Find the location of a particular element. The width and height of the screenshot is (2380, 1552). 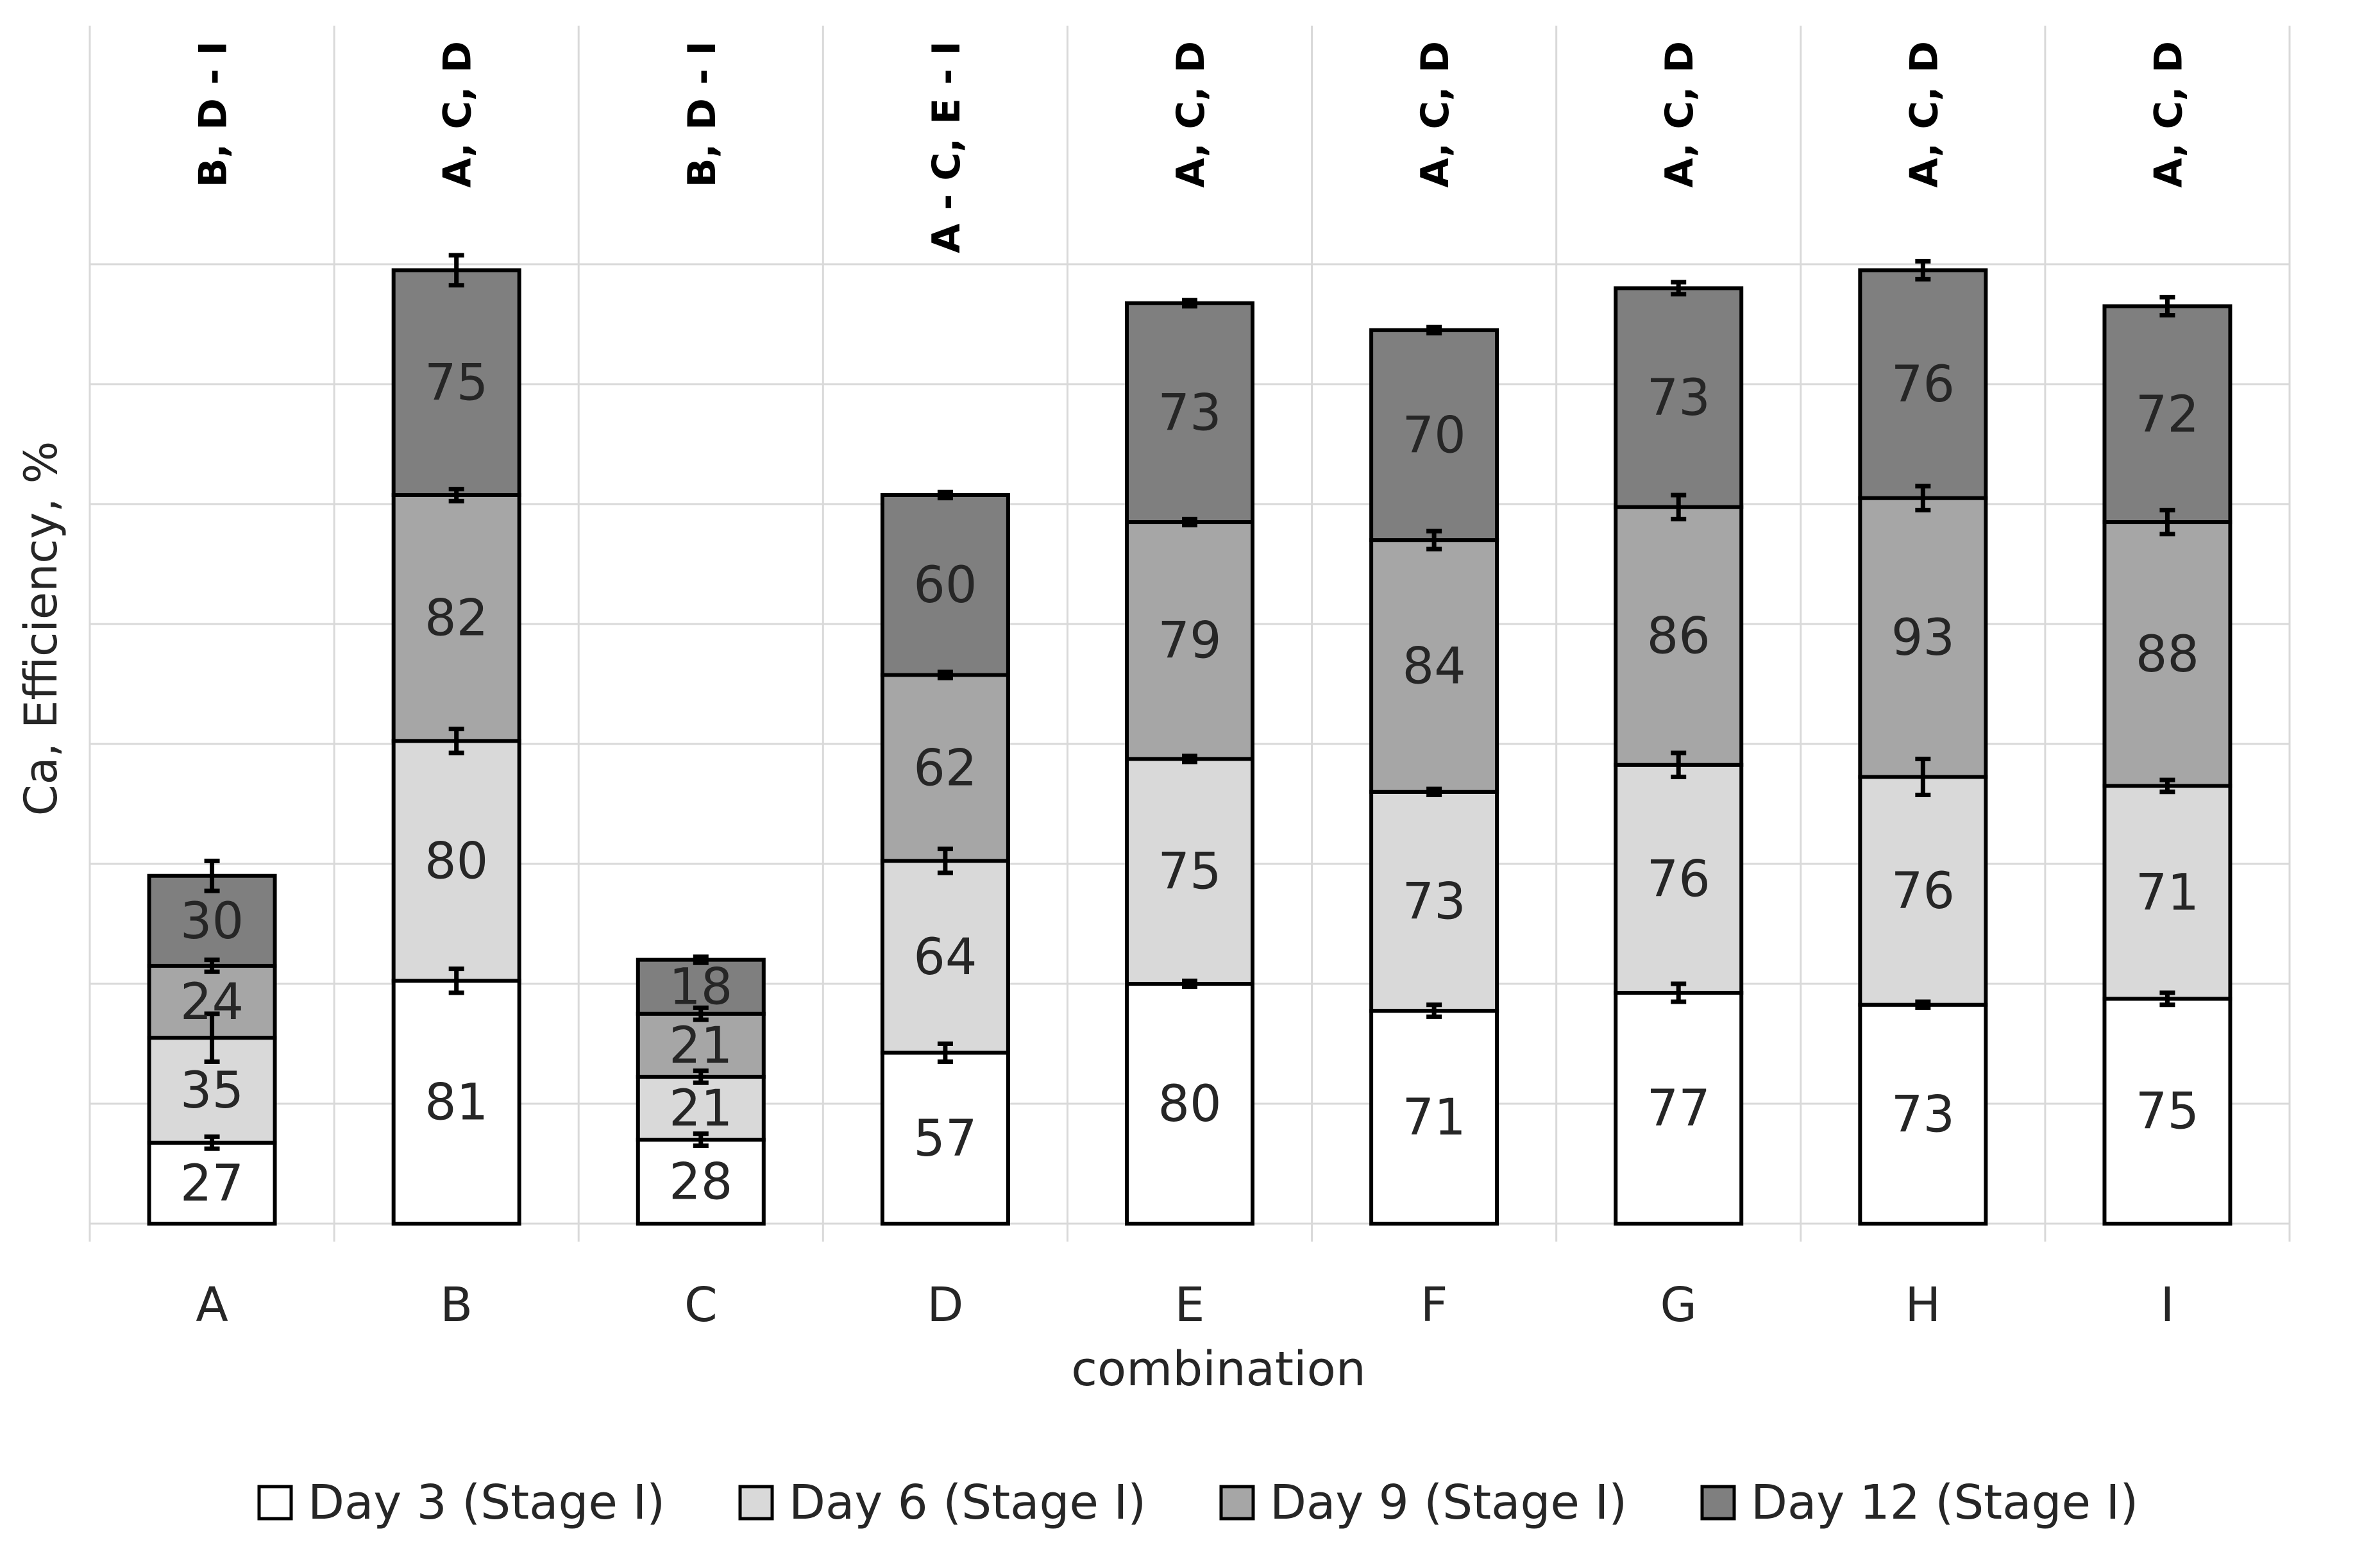

legend-label-series-2: Day 6 (Stage I) is located at coordinates (968, 1502).